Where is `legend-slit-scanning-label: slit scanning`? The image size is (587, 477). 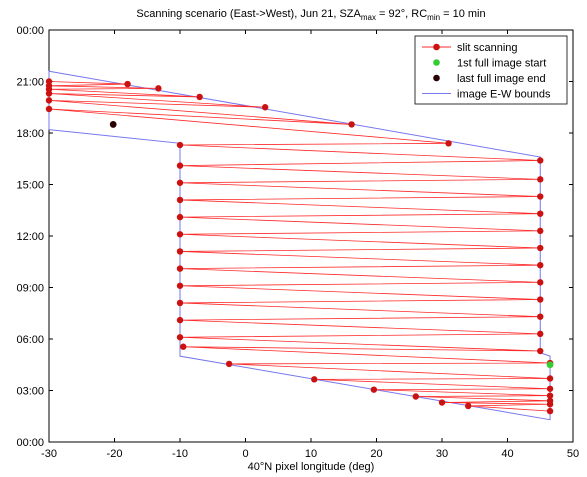 legend-slit-scanning-label: slit scanning is located at coordinates (487, 48).